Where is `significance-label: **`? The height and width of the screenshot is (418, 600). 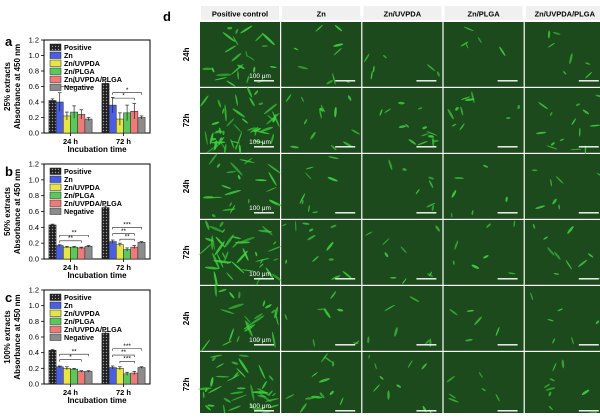
significance-label: ** is located at coordinates (124, 352).